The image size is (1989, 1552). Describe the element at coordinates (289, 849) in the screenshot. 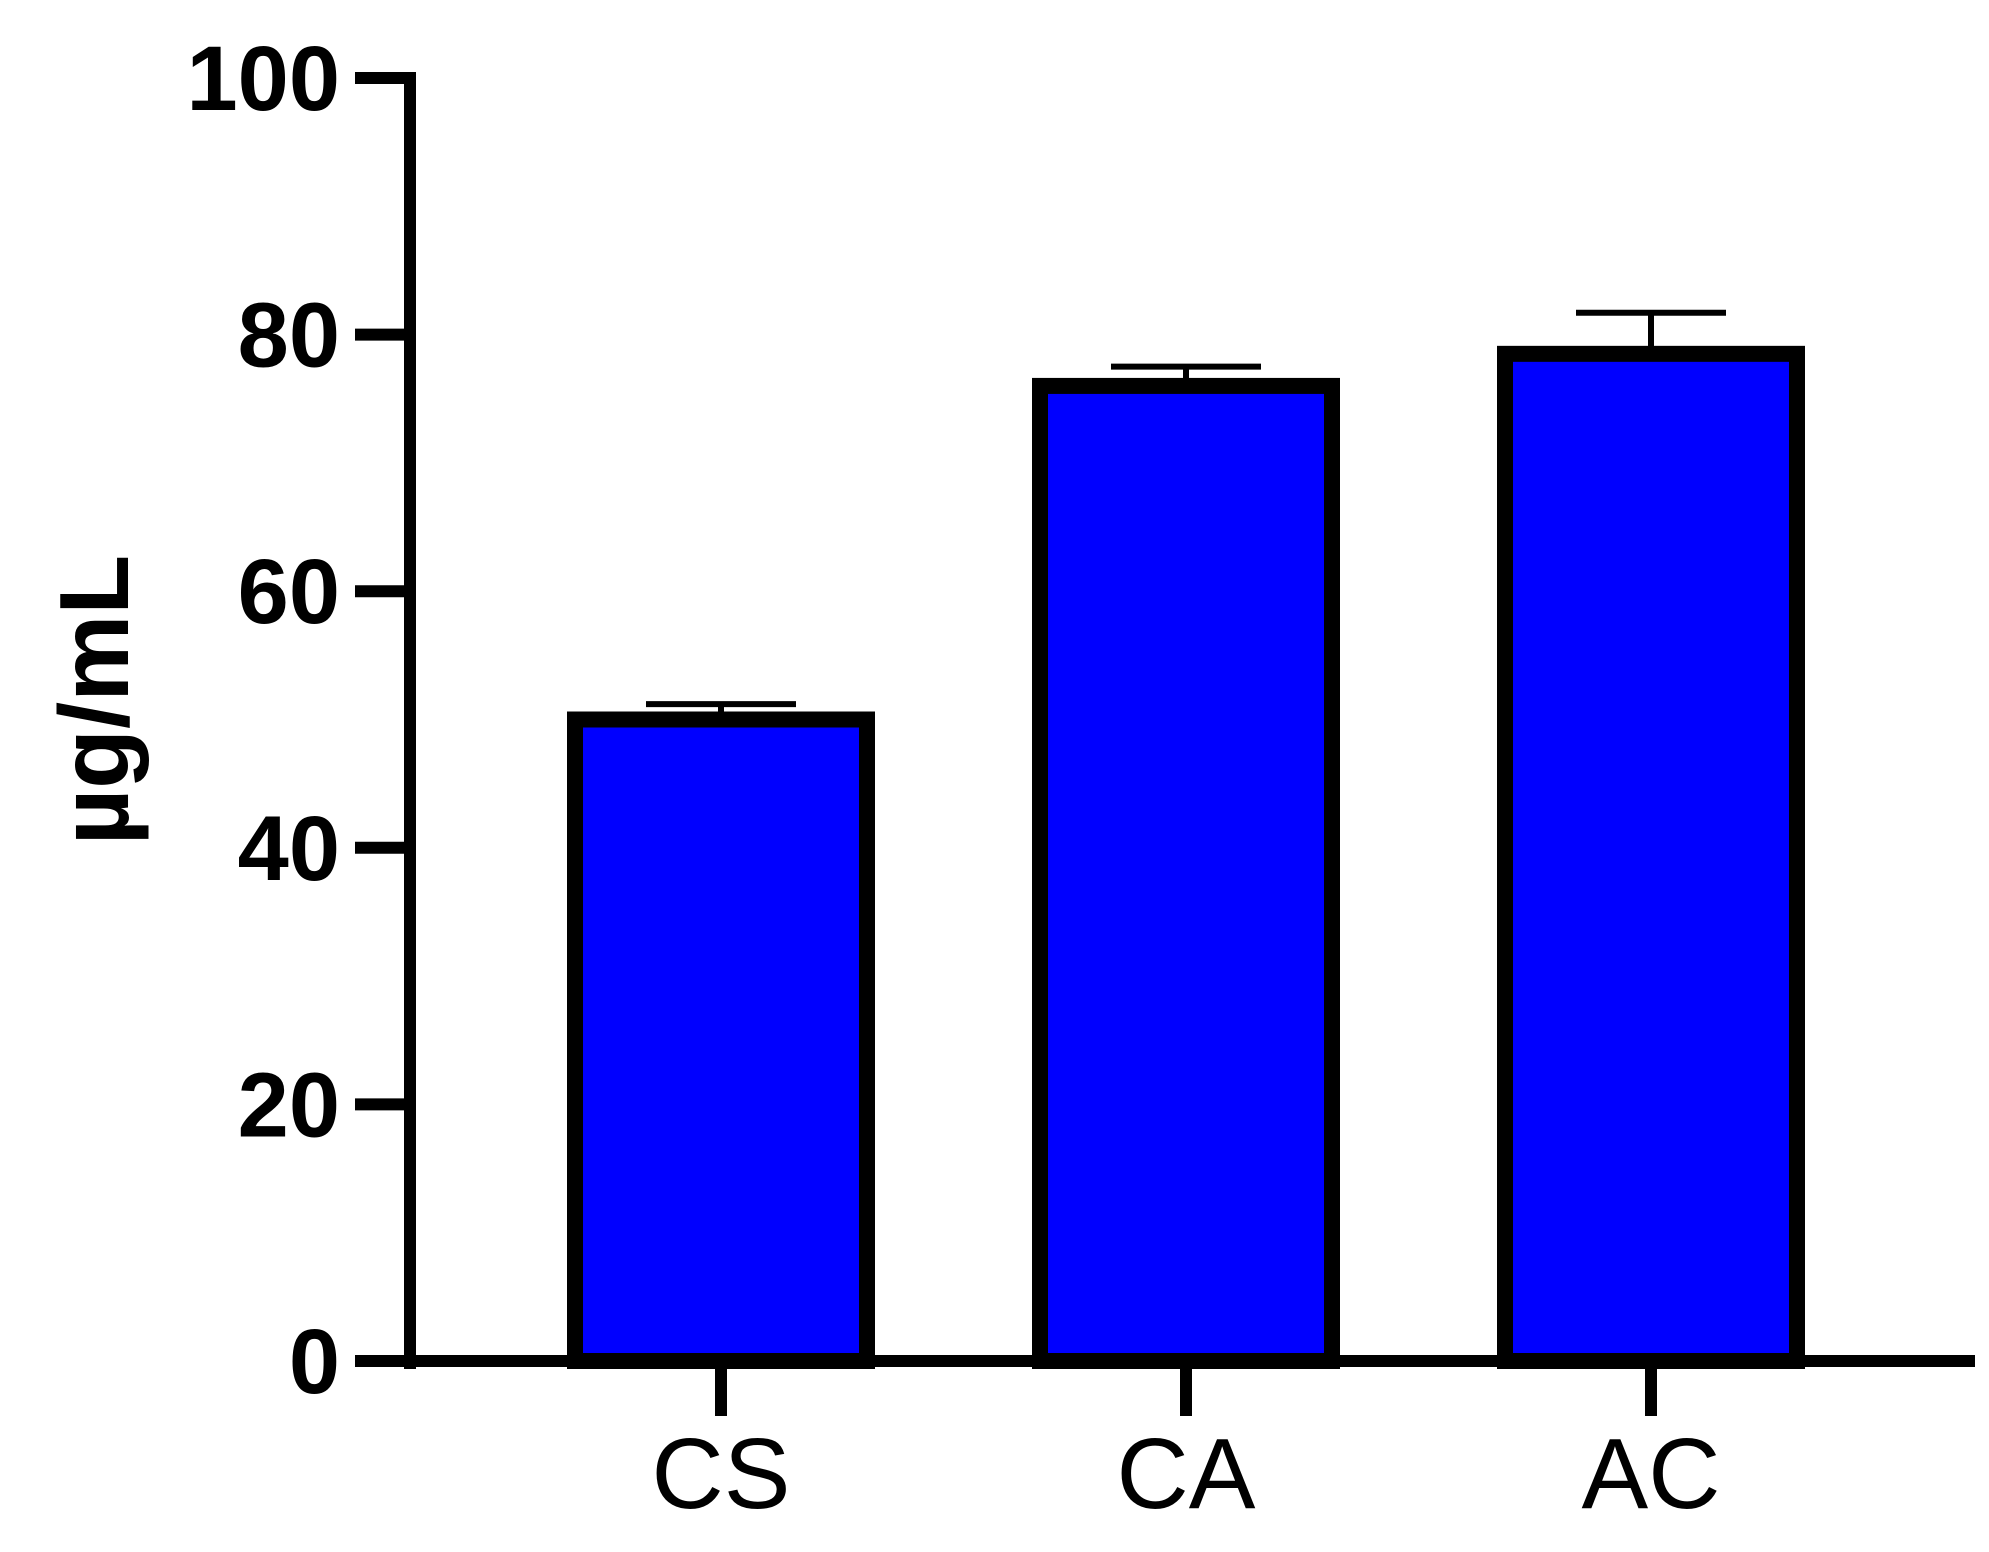

I see `y-tick-label: 40` at that location.